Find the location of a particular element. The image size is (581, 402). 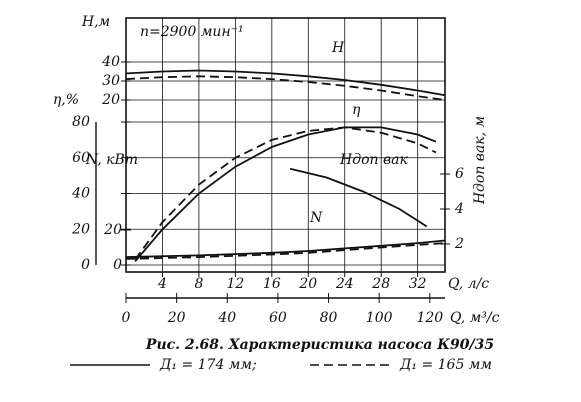

y3-tick-label: 60 is located at coordinates (81, 158).